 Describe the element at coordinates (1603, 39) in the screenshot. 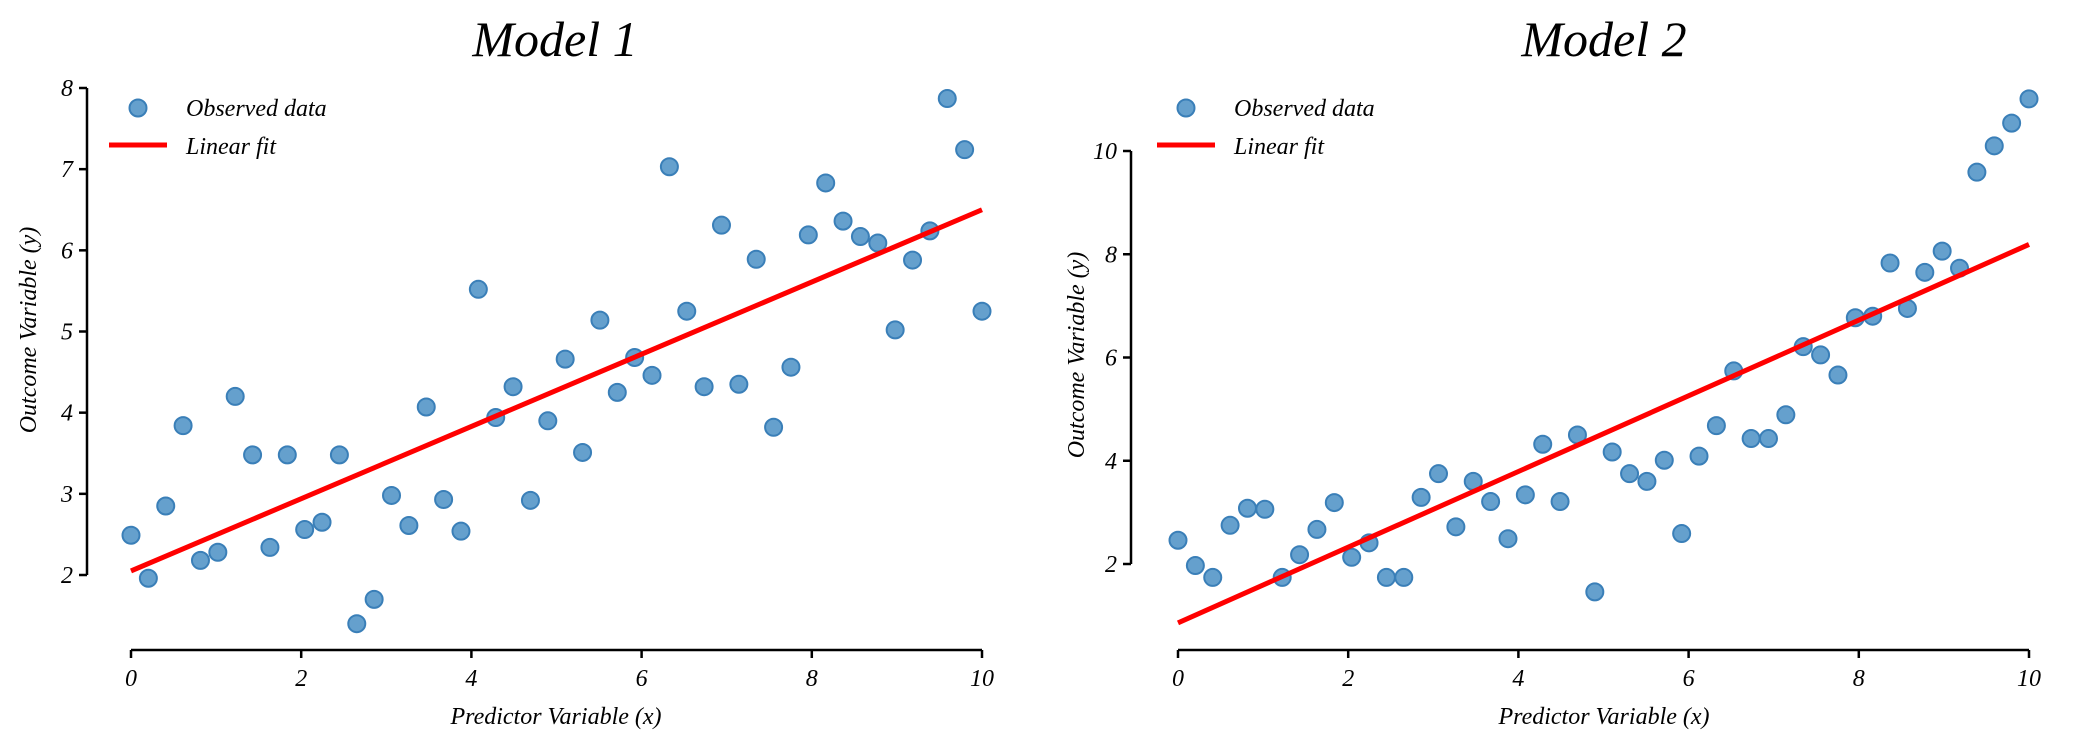

I see `model-2-title: Model 2` at that location.